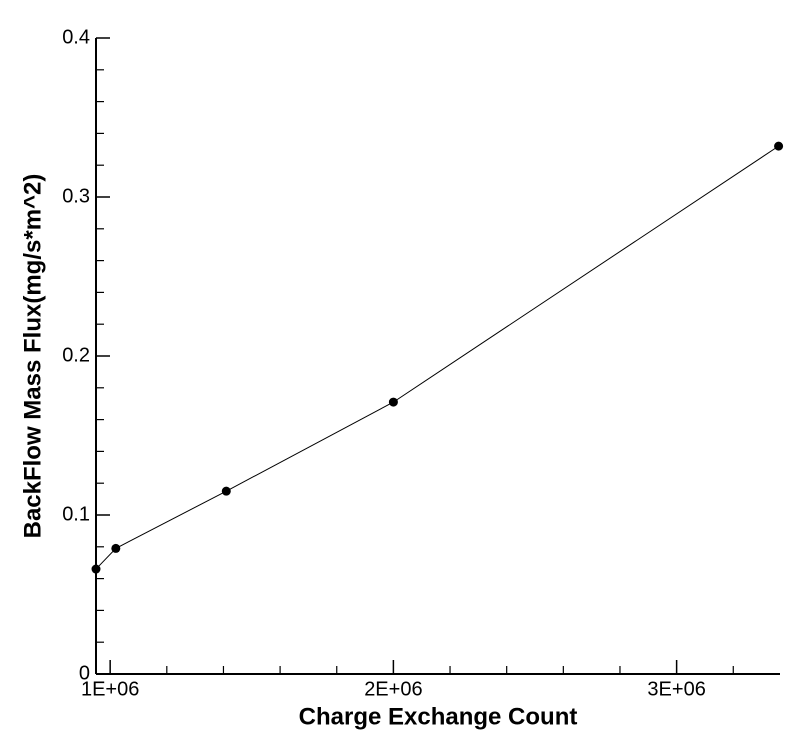  Describe the element at coordinates (76, 37) in the screenshot. I see `y-tick-label: 0.4` at that location.